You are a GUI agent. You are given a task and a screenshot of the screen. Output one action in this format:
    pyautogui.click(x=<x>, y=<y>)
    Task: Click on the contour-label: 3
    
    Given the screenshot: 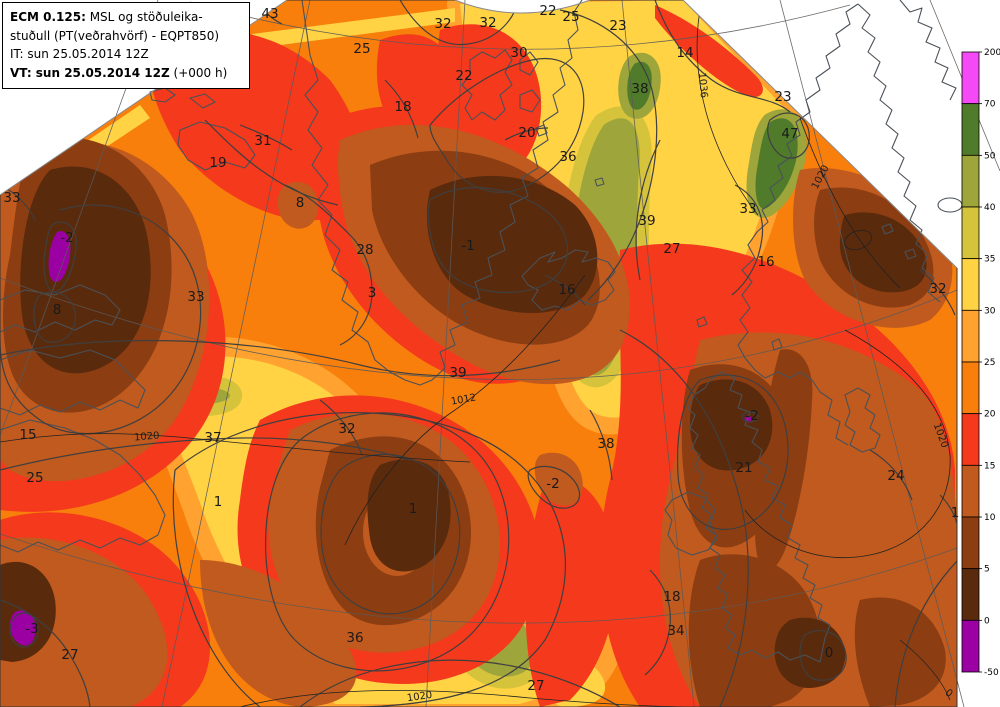 What is the action you would take?
    pyautogui.click(x=372, y=293)
    